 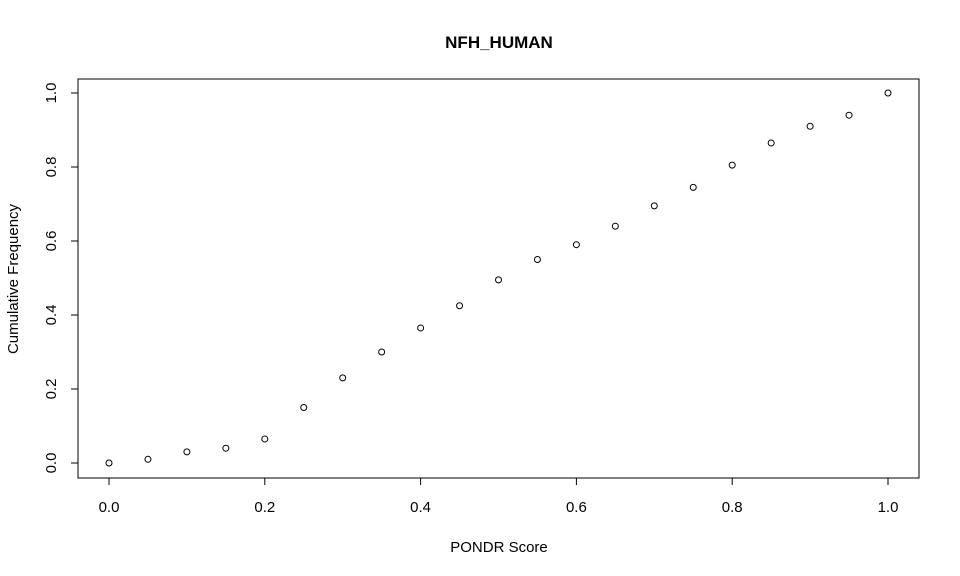 I want to click on chart-title: NFH_HUMAN, so click(x=499, y=42).